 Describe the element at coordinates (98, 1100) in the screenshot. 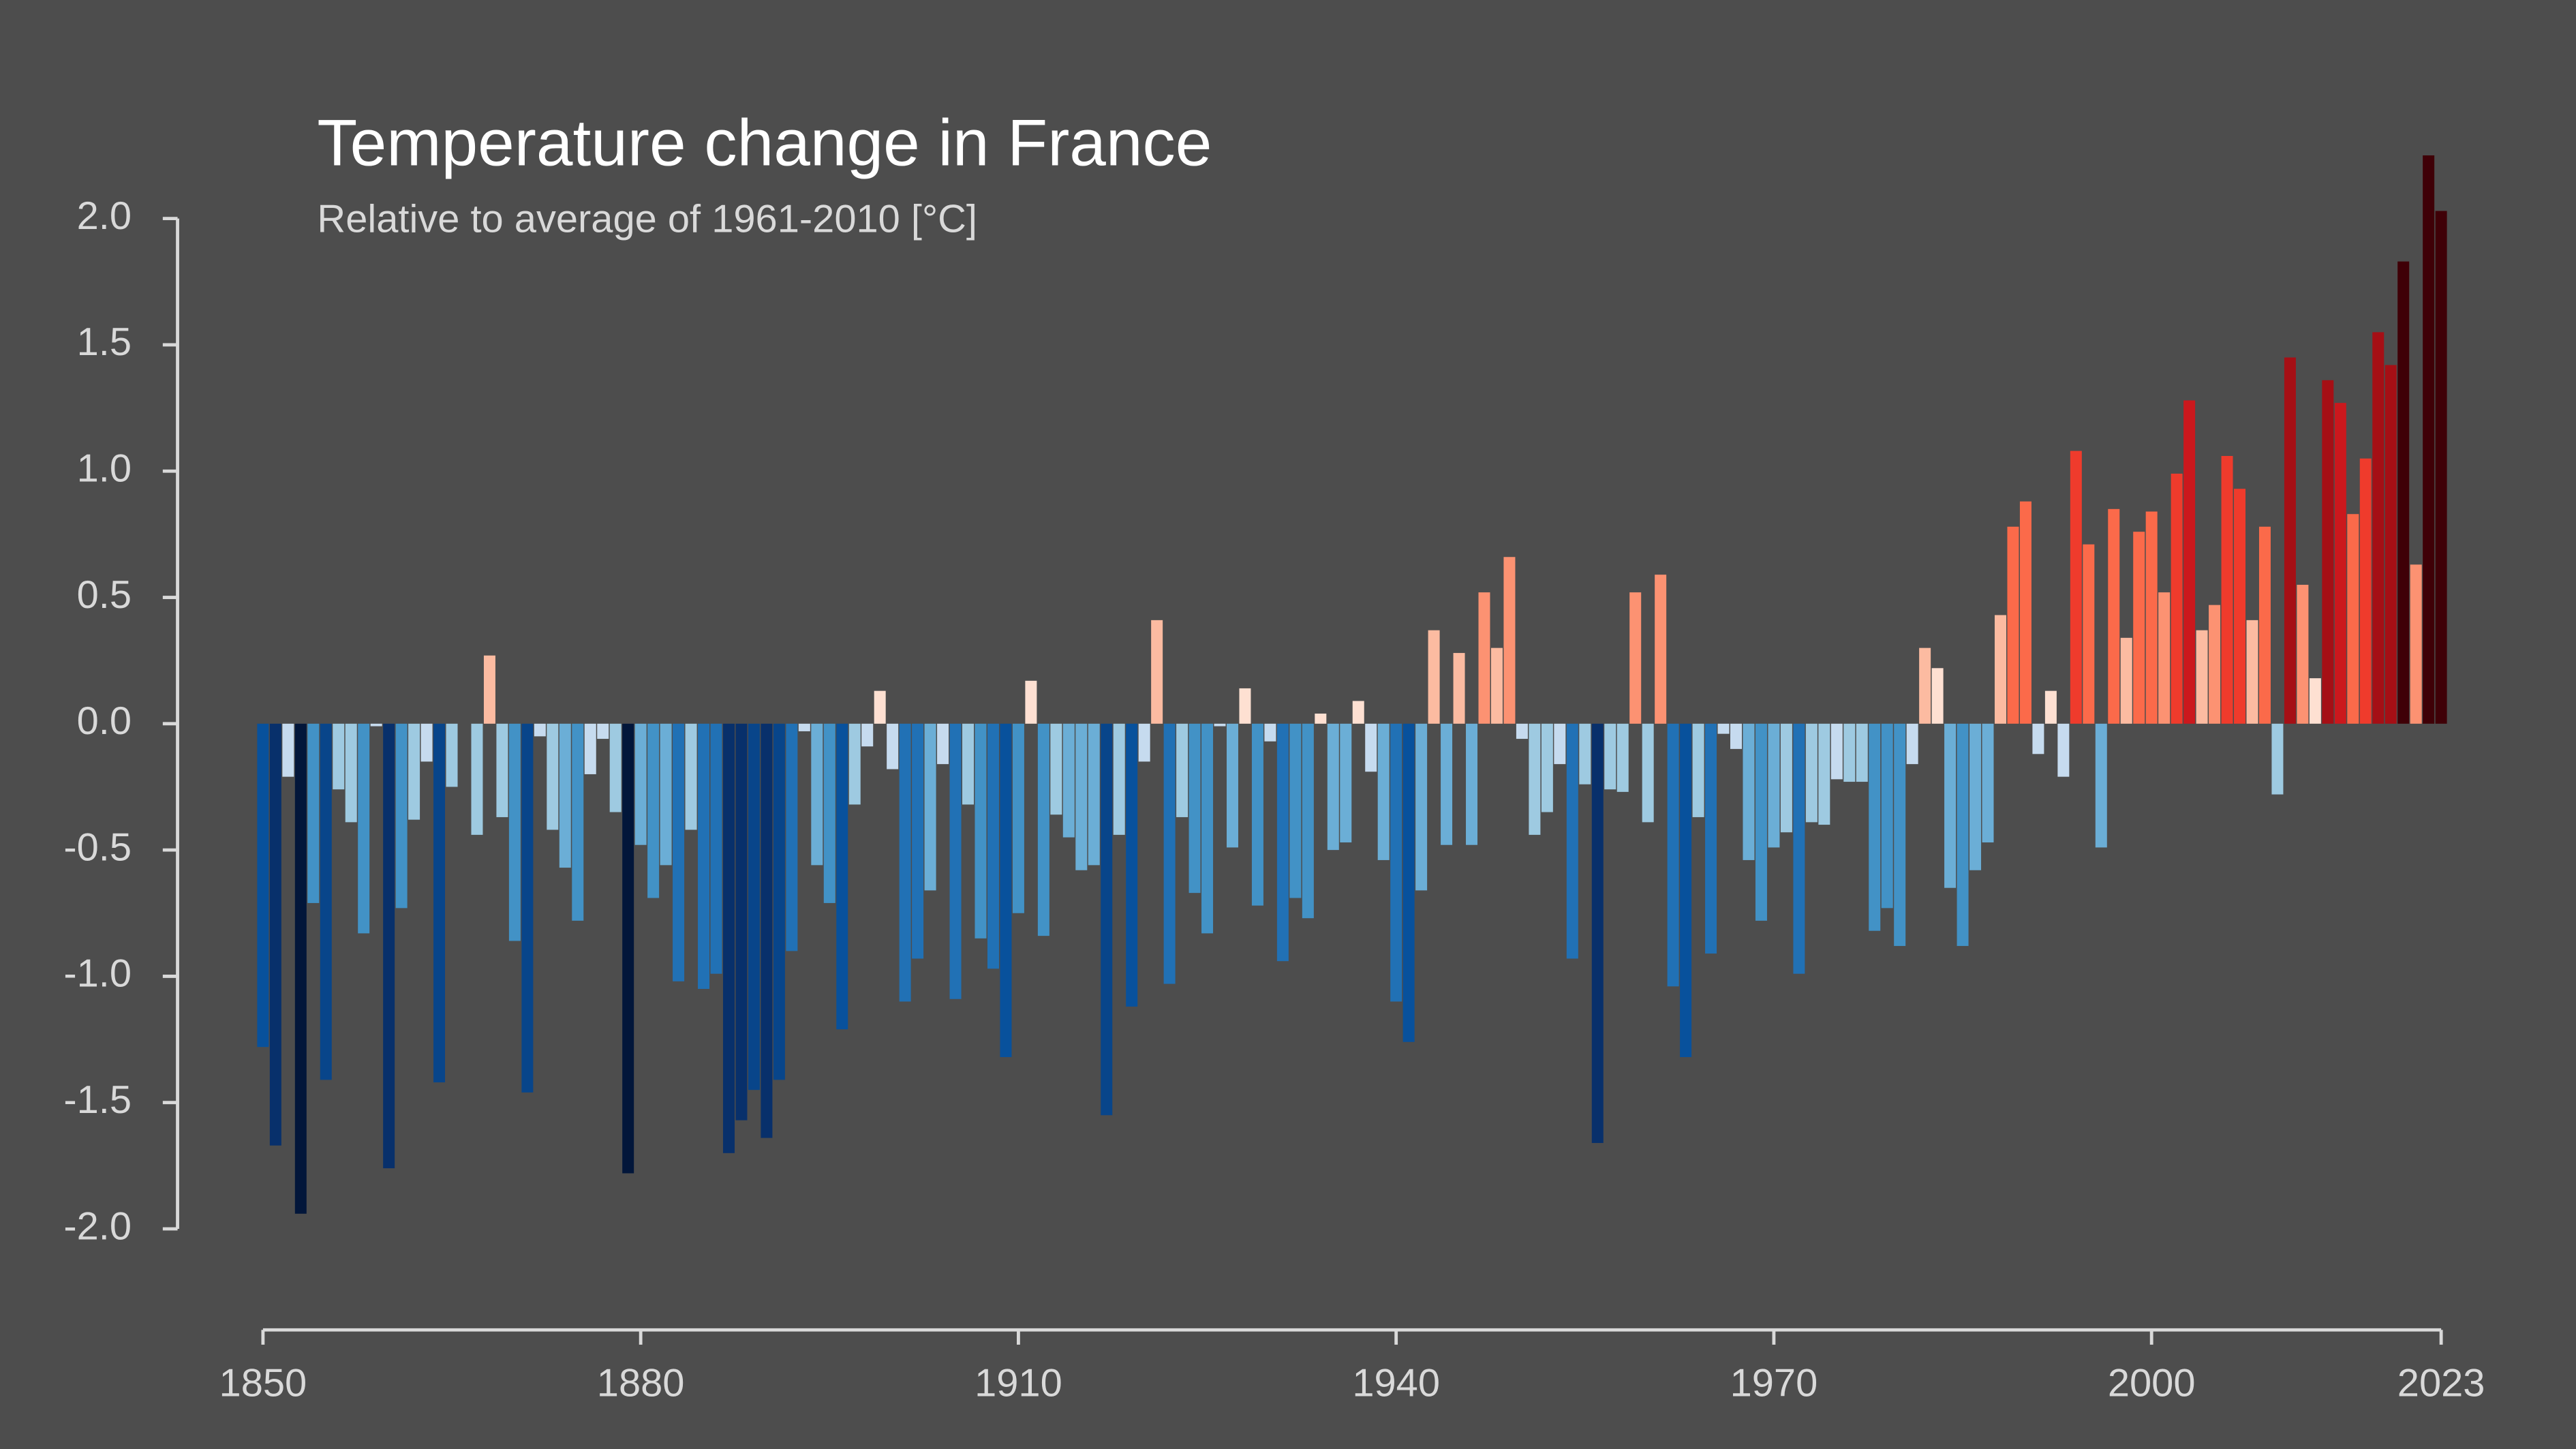

I see `y-tick-label: -1.5` at that location.